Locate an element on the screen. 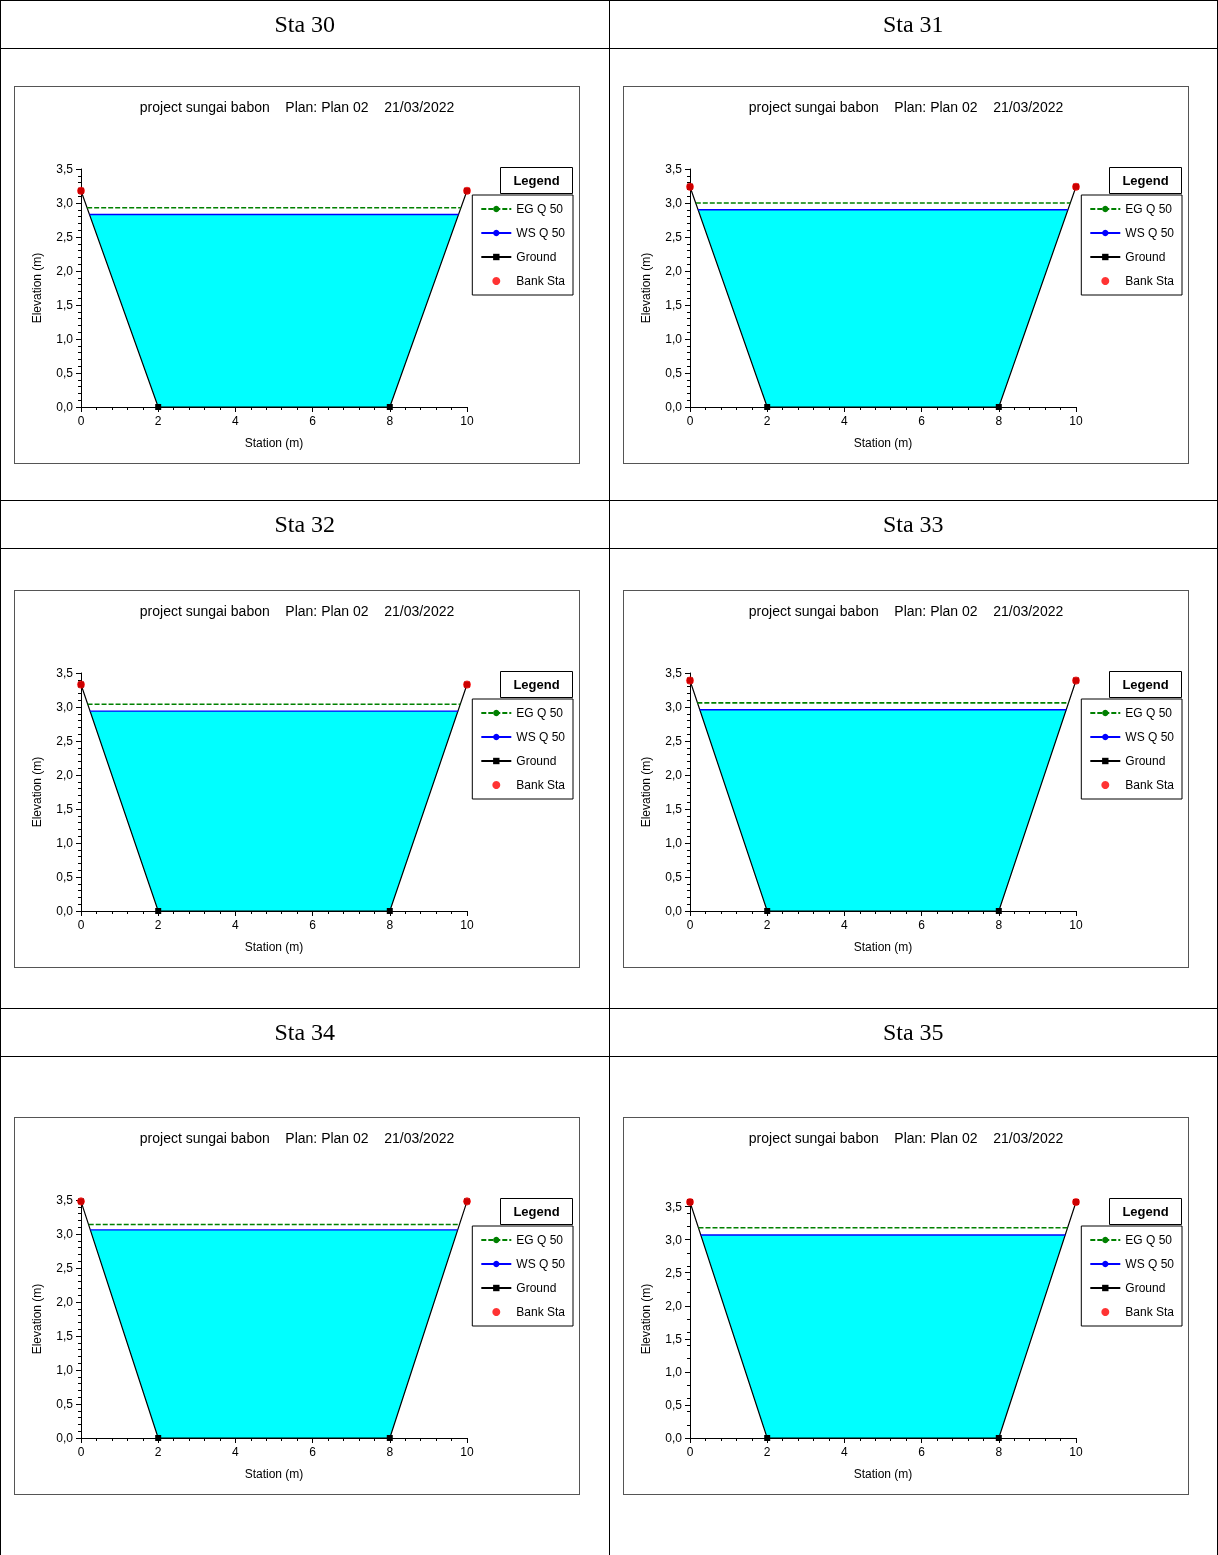 The height and width of the screenshot is (1555, 1218). chart-title: Sta 30 is located at coordinates (304, 24).